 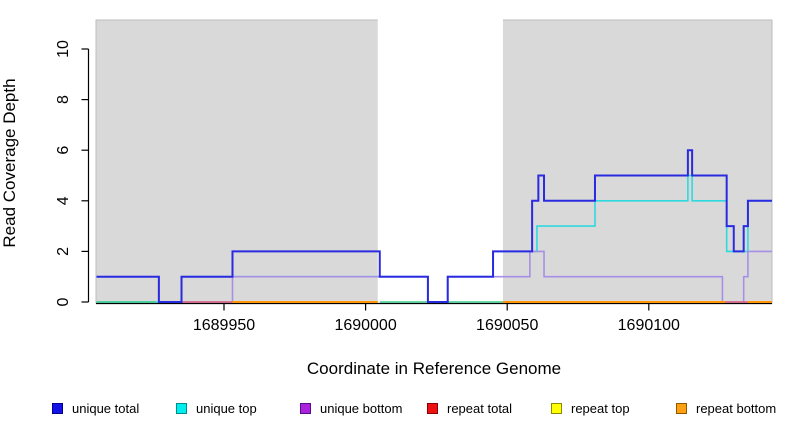 I want to click on y-tick-label: 2, so click(x=63, y=251).